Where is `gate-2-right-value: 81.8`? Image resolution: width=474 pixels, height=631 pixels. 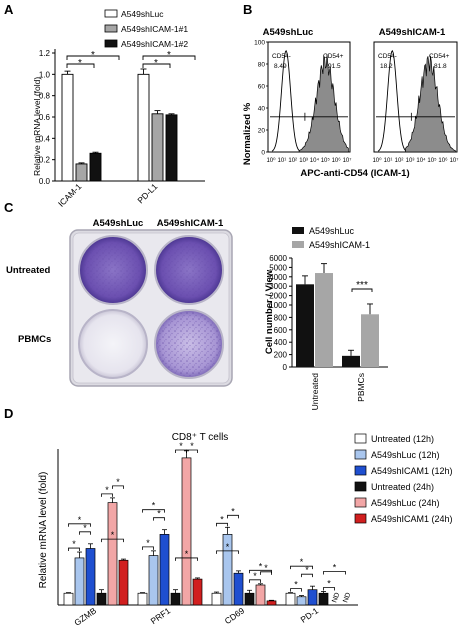
gate-2-right-value: 81.8 is located at coordinates (440, 66).